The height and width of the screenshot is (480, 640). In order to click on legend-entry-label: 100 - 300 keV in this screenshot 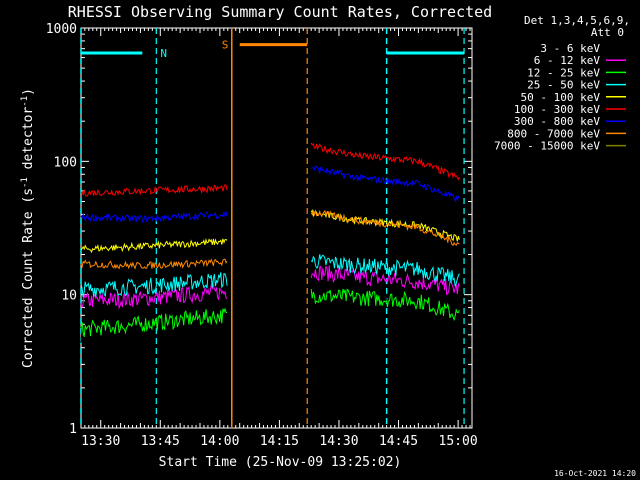, I will do `click(557, 109)`.